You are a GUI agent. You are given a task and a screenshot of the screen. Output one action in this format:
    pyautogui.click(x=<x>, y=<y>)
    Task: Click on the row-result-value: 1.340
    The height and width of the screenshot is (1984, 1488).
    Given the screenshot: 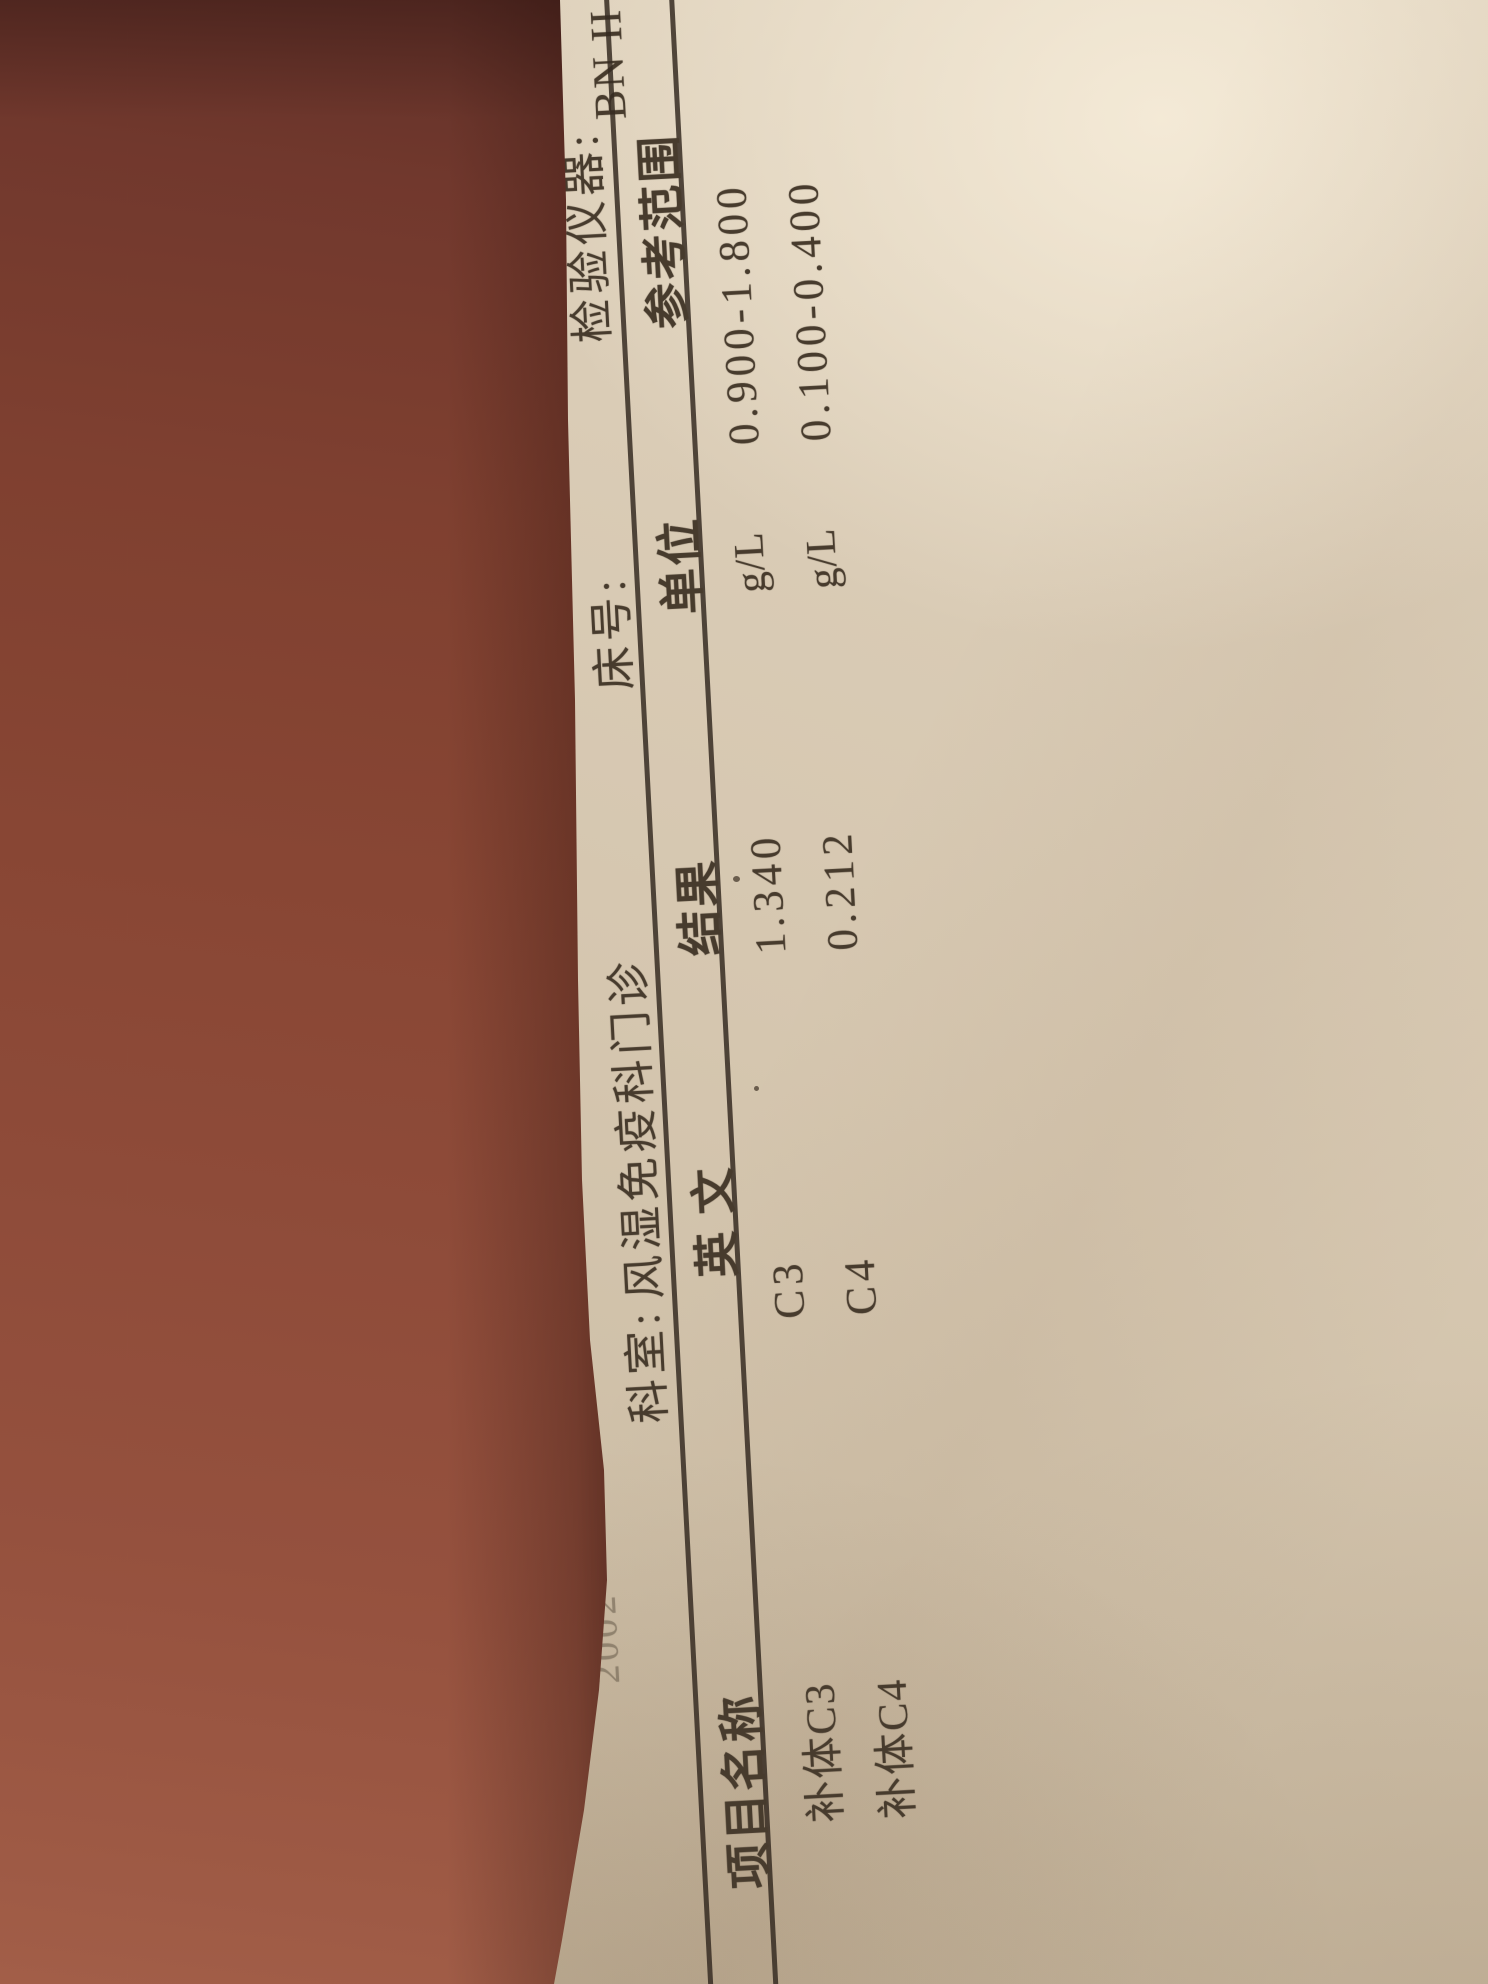 What is the action you would take?
    pyautogui.click(x=768, y=893)
    